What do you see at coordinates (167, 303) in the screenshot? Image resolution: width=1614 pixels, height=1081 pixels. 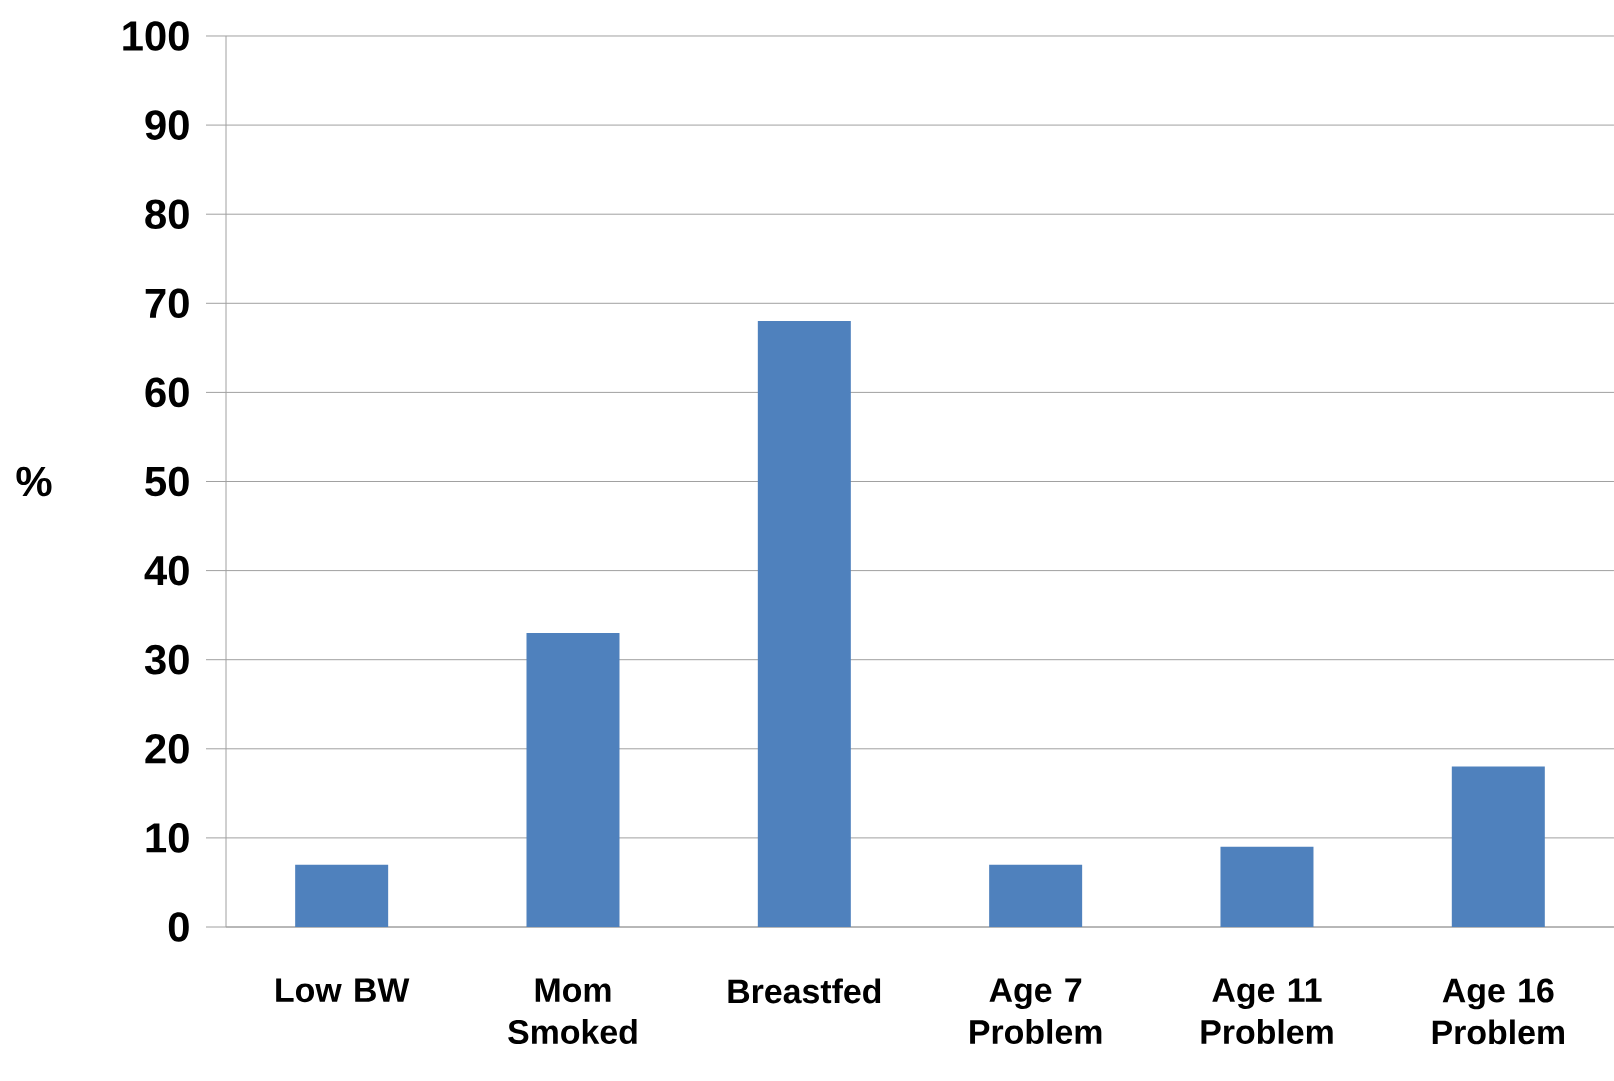 I see `y-tick-label: 70` at bounding box center [167, 303].